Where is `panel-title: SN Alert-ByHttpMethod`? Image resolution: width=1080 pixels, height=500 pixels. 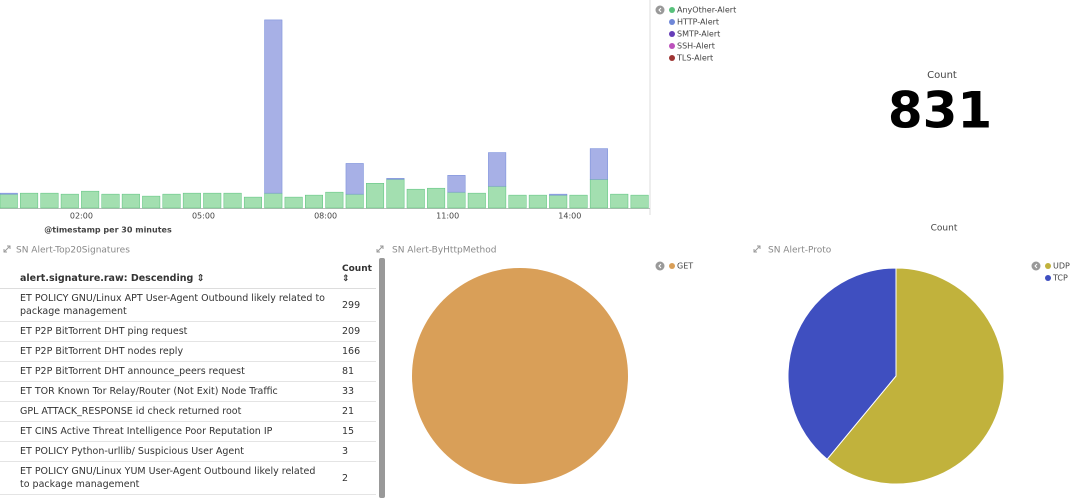
panel-title: SN Alert-ByHttpMethod is located at coordinates (444, 251).